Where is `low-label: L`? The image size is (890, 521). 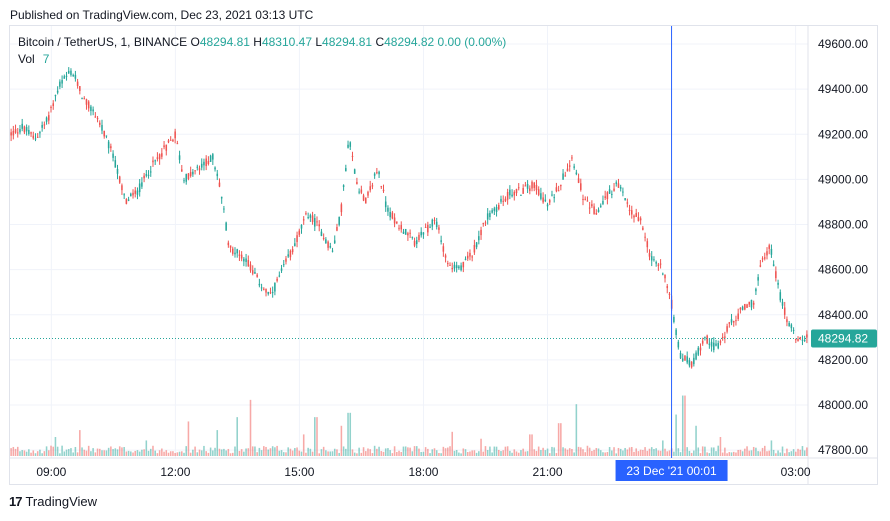
low-label: L is located at coordinates (319, 42).